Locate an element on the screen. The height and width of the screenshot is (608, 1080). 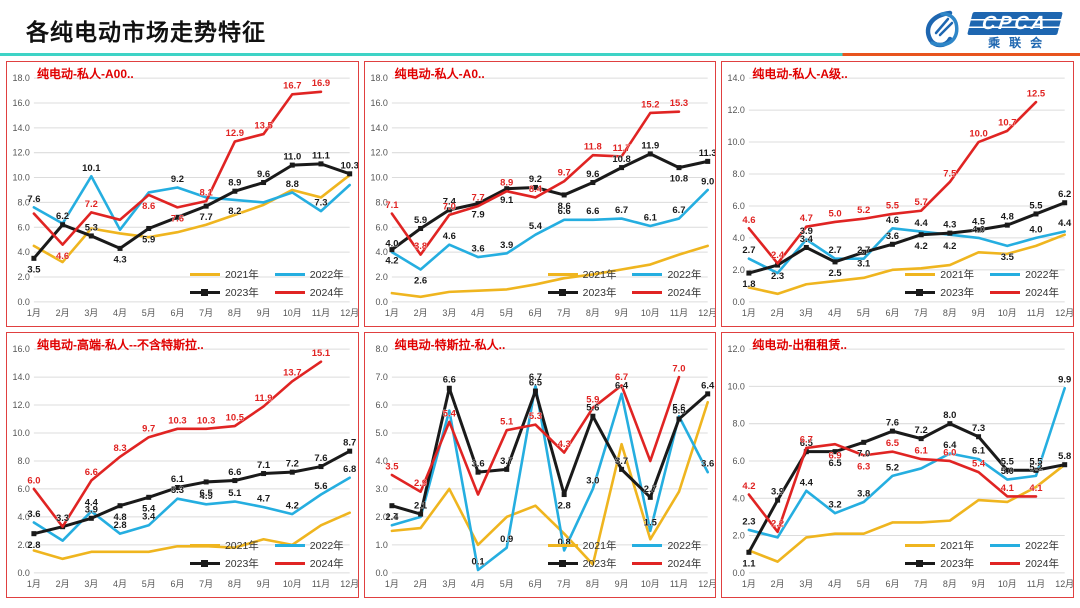
svg-text: 11.0 is located at coordinates (292, 157).